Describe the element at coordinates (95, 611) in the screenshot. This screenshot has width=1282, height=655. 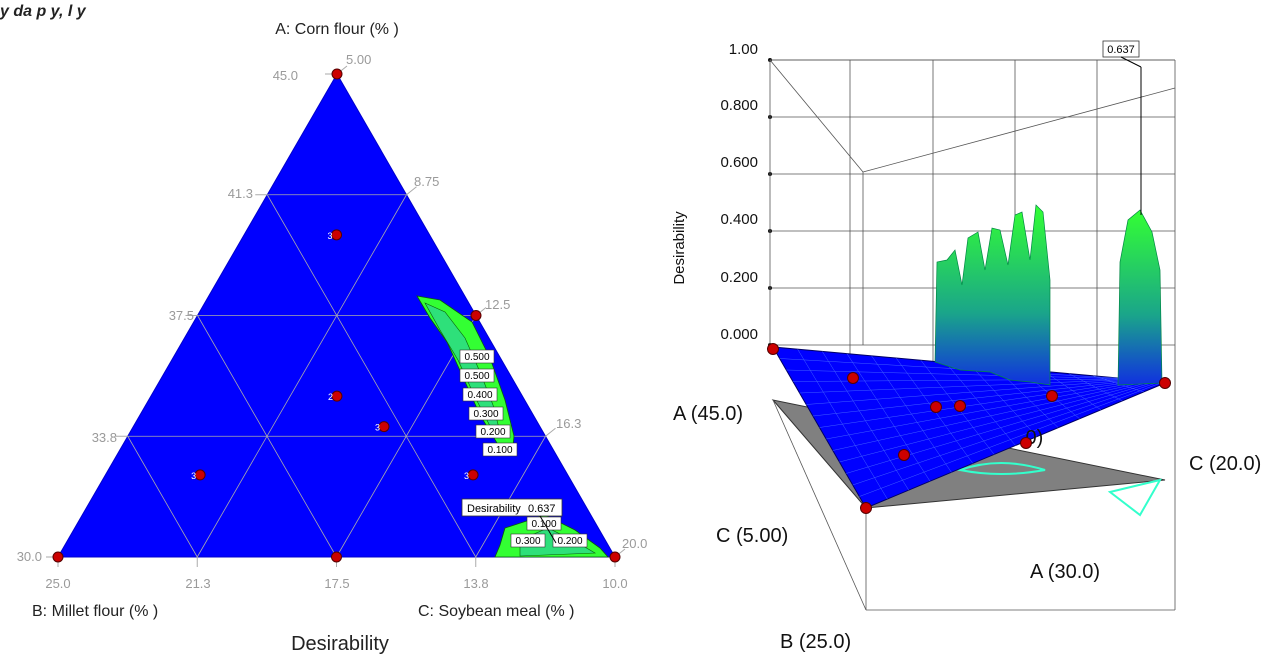
I see `vertex-b-label: B: Millet flour (% )` at that location.